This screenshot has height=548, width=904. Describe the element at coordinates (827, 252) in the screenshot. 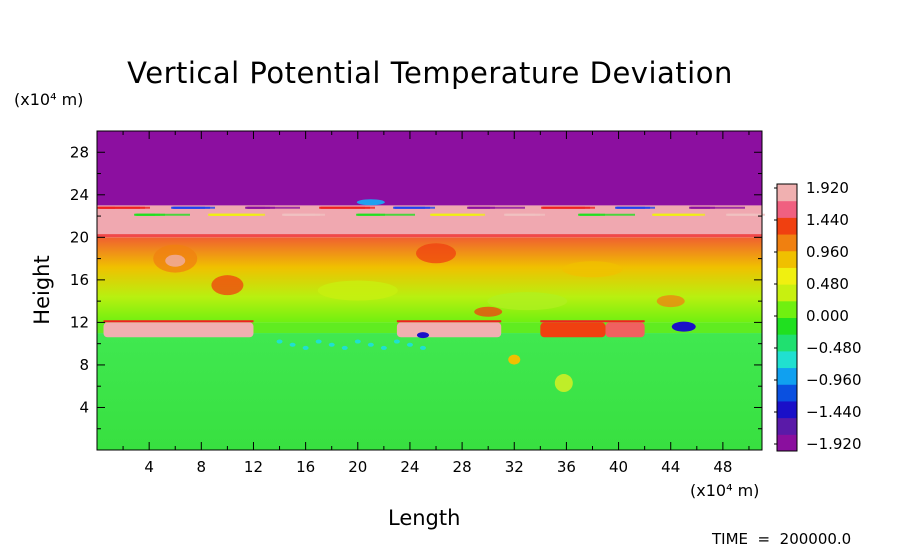

I see `colorbar-label: 0.960` at that location.